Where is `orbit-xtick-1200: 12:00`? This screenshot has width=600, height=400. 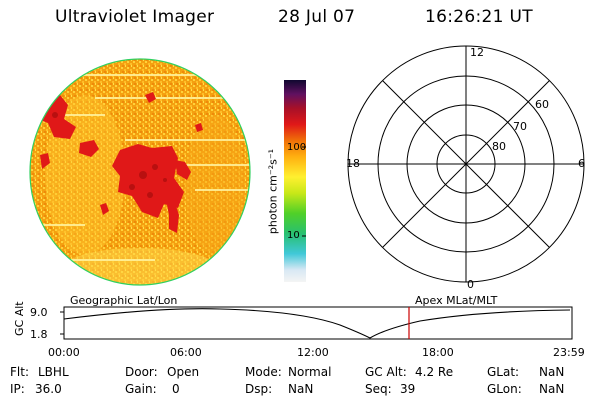
orbit-xtick-1200: 12:00 is located at coordinates (313, 352).